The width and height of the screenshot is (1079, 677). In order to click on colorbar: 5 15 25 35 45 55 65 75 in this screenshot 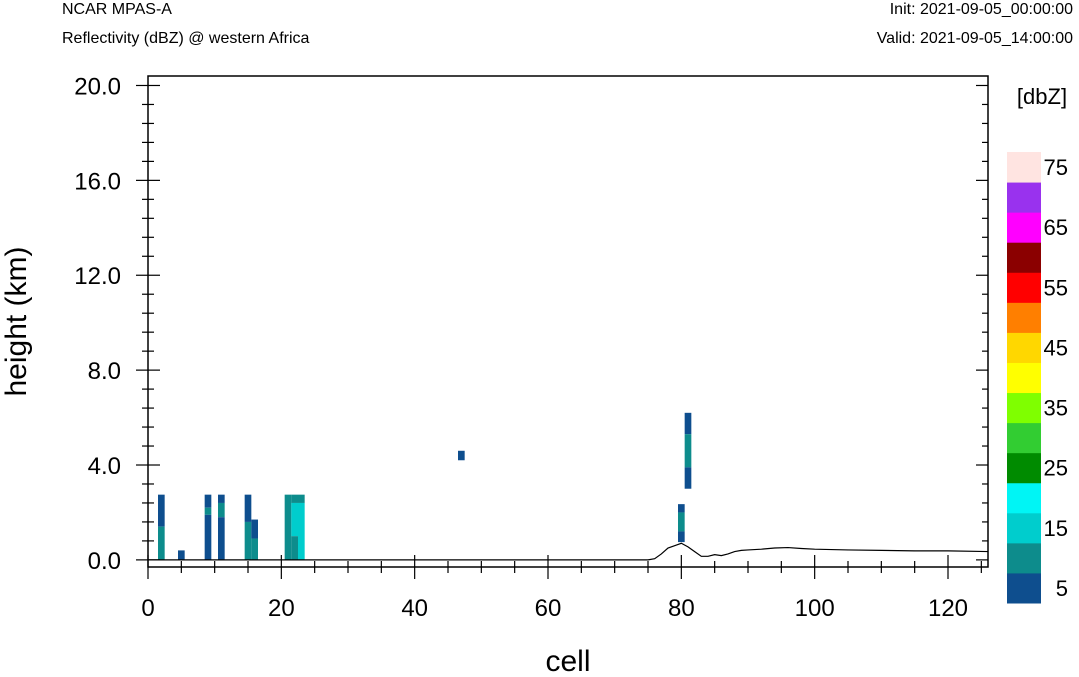, I will do `click(1037, 378)`.